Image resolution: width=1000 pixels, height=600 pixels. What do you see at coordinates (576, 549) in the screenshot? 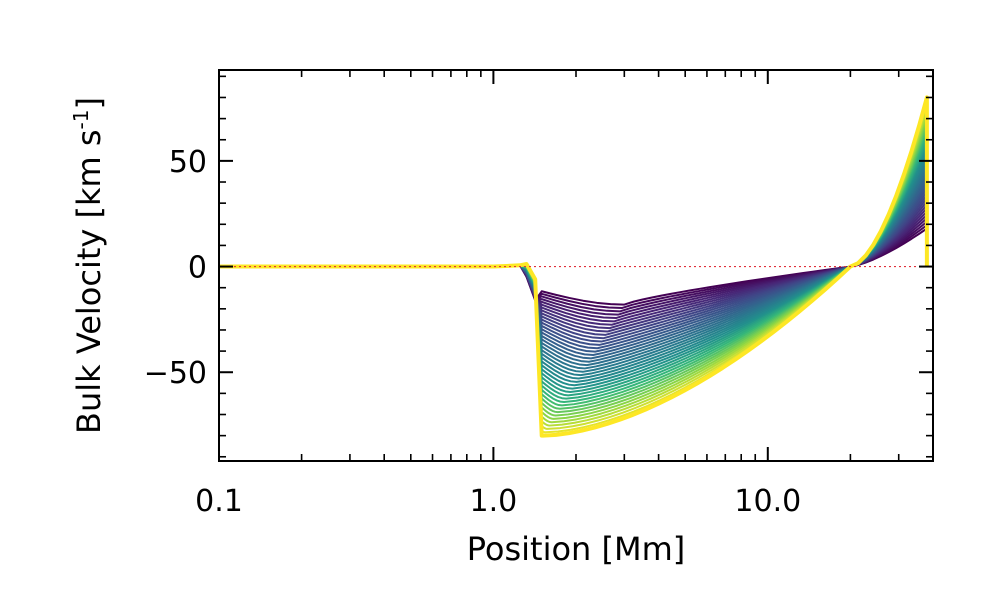
I see `x-axis-title: Position [Mm]` at bounding box center [576, 549].